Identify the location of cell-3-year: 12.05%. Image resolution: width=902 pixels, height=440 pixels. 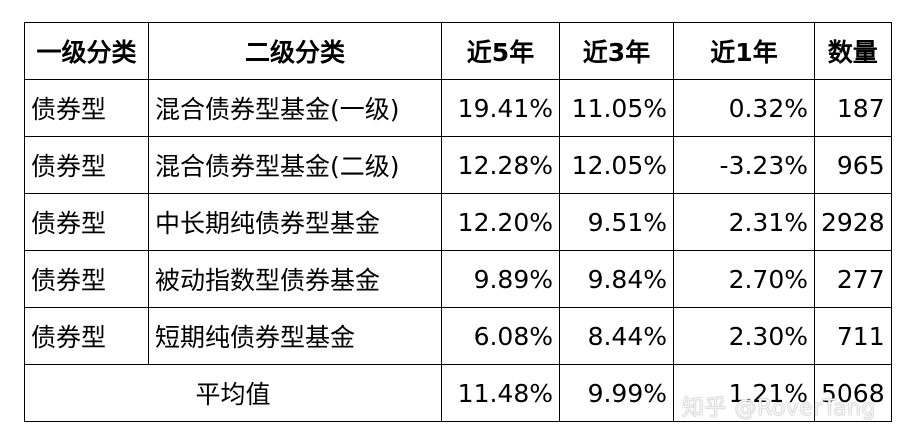
(616, 165).